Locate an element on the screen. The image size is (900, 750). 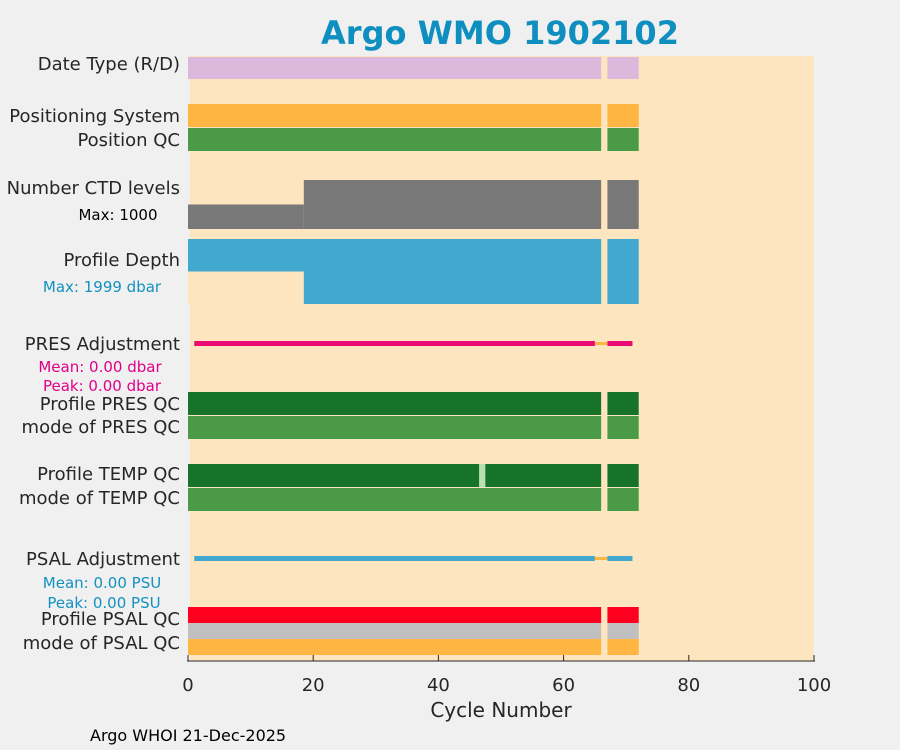
row-label-psal-adjustment: PSAL Adjustment is located at coordinates (103, 559).